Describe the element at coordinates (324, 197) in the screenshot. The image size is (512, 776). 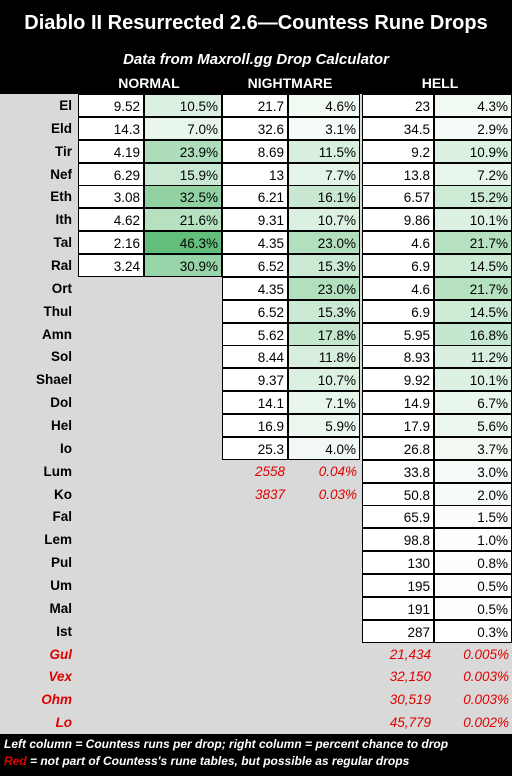
I see `nightmare-drop-chance: 16.1%` at that location.